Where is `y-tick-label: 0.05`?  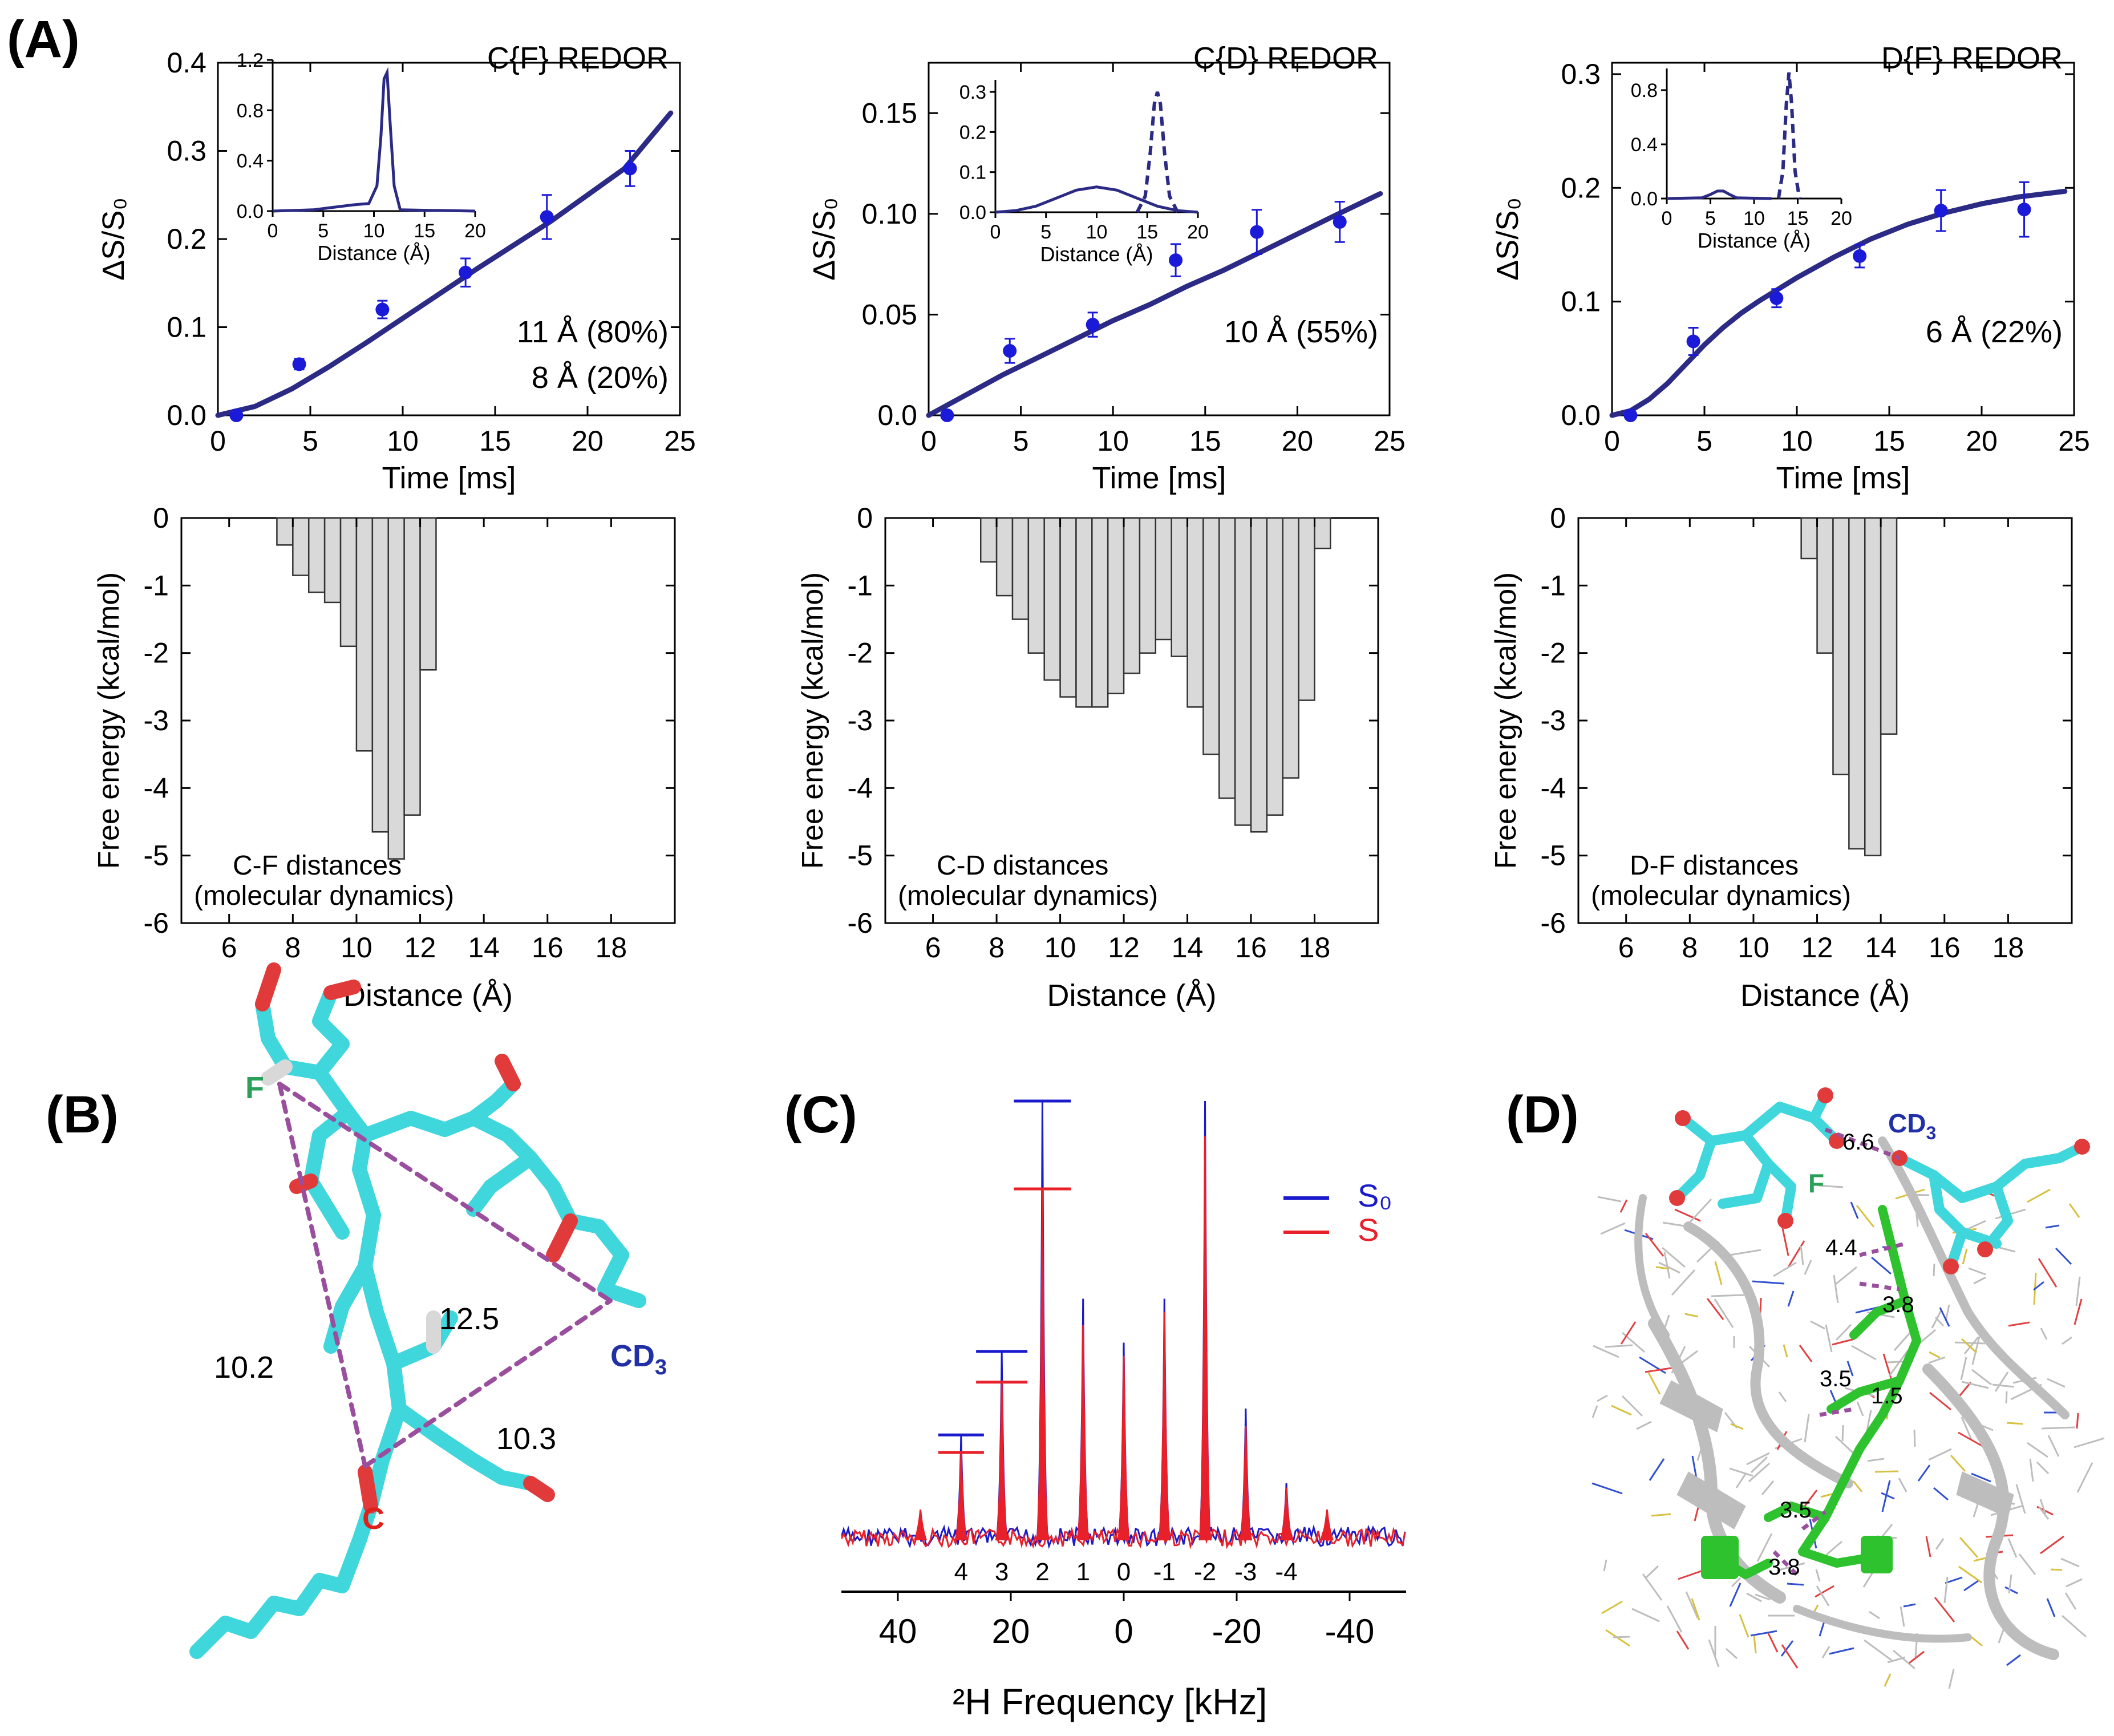
y-tick-label: 0.05 is located at coordinates (889, 314).